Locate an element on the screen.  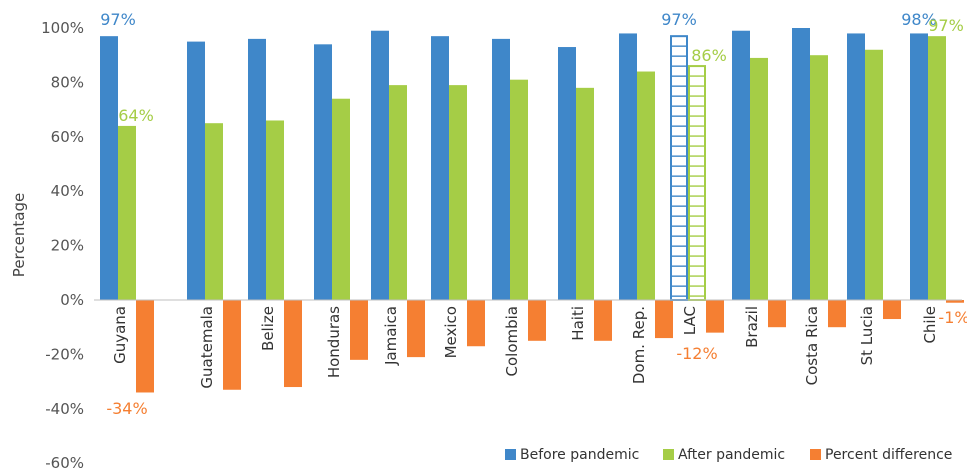
bar-jamaica-after-pandemic is located at coordinates (398, 193).